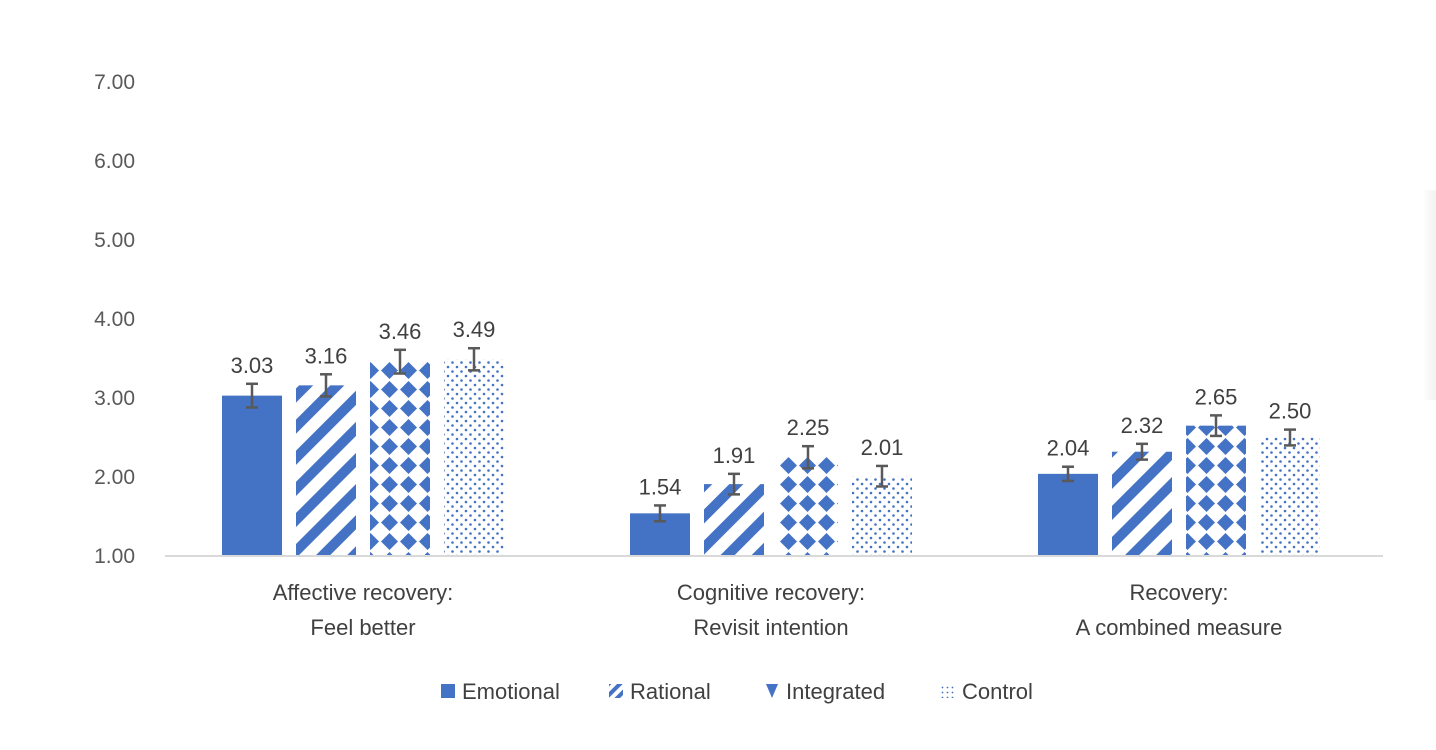 The height and width of the screenshot is (750, 1436). Describe the element at coordinates (511, 691) in the screenshot. I see `legend-label-emotional: Emotional` at that location.